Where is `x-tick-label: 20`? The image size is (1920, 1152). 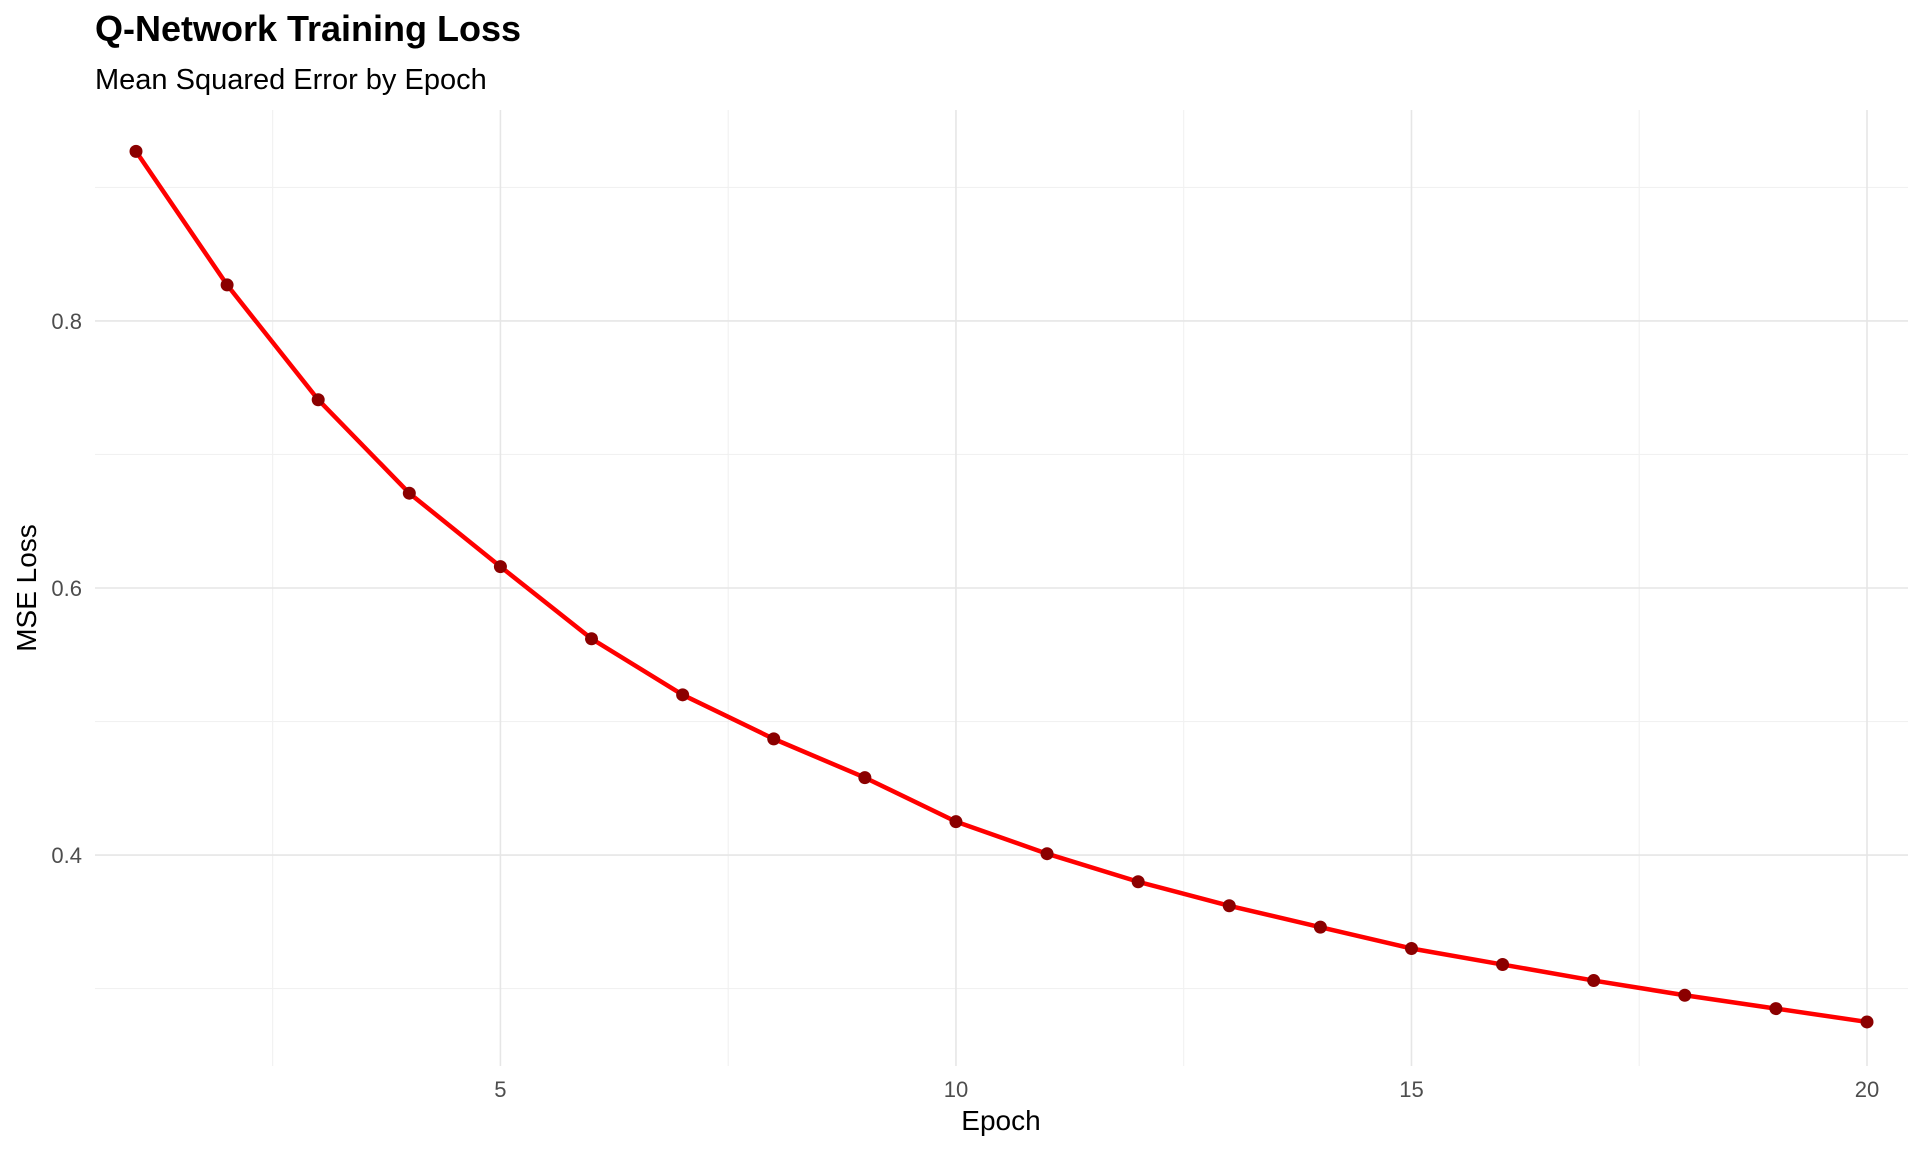 x-tick-label: 20 is located at coordinates (1867, 1089).